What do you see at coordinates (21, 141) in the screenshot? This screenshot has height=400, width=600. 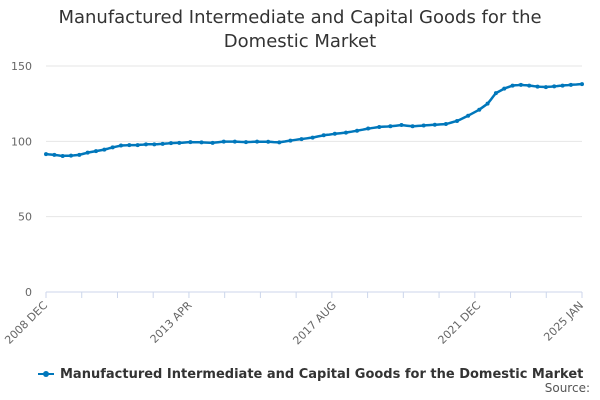 I see `y-tick-label: 100` at bounding box center [21, 141].